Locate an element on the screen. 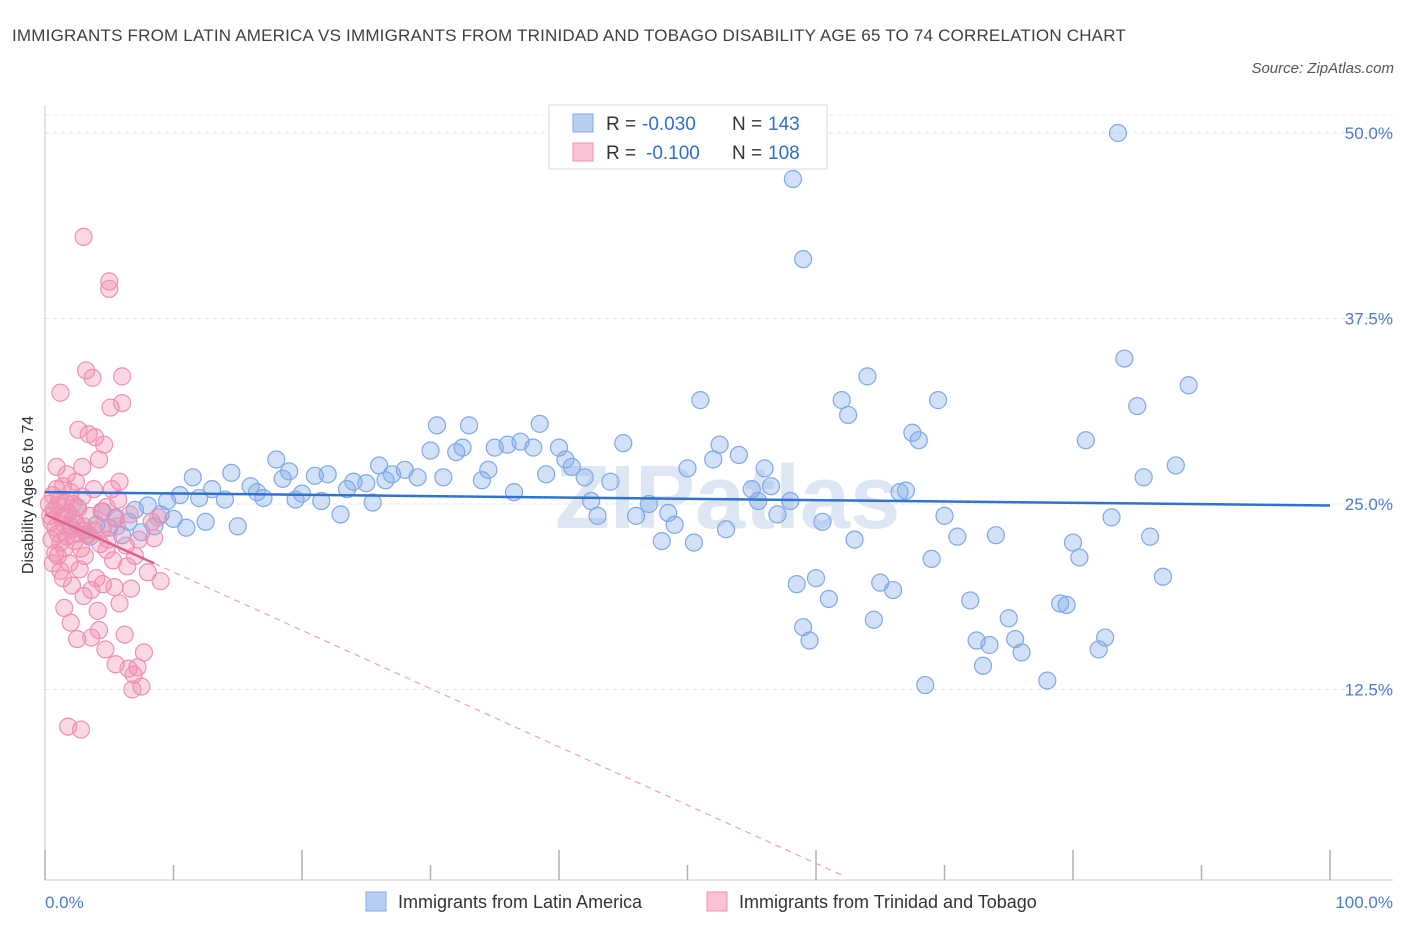 This screenshot has width=1406, height=930. y-tick-labels: 12.5% 25.0% 37.5% 50.0% is located at coordinates (1369, 412).